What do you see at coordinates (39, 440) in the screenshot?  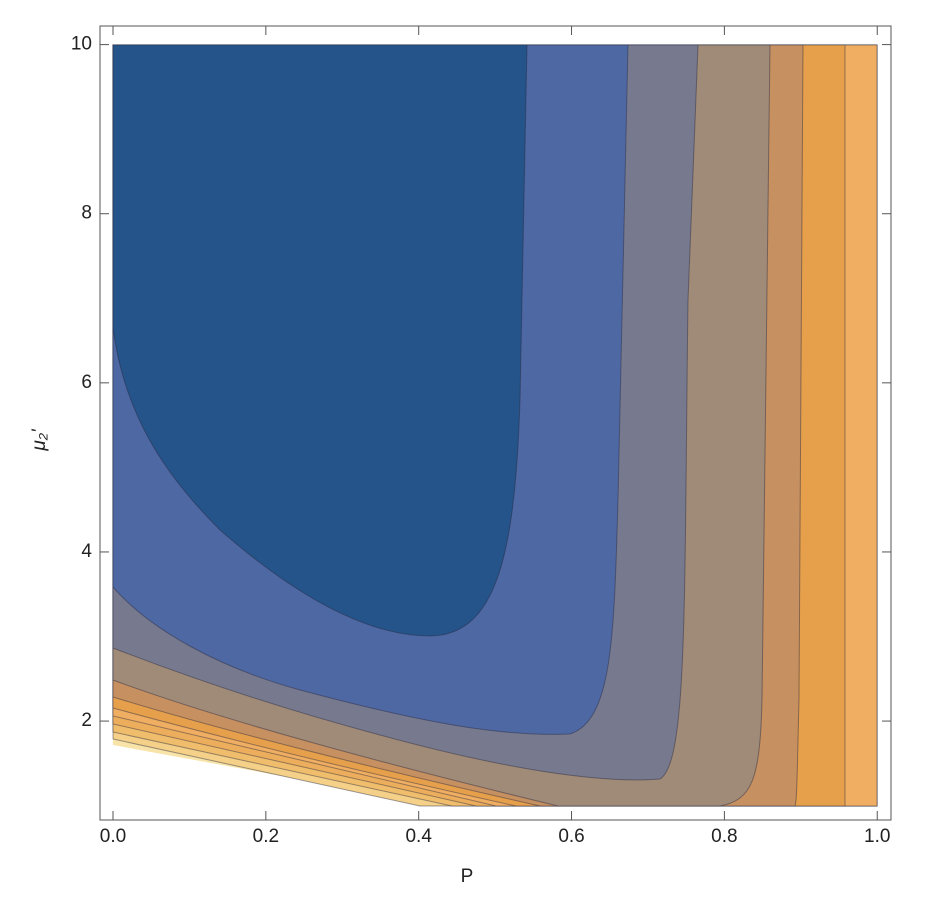 I see `y-axis-label: μ₂'` at bounding box center [39, 440].